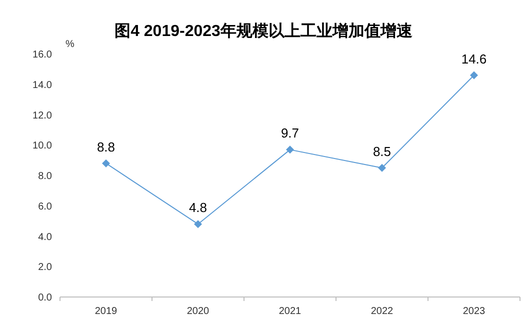 This screenshot has width=527, height=328. Describe the element at coordinates (290, 133) in the screenshot. I see `data-label: 9.7` at that location.